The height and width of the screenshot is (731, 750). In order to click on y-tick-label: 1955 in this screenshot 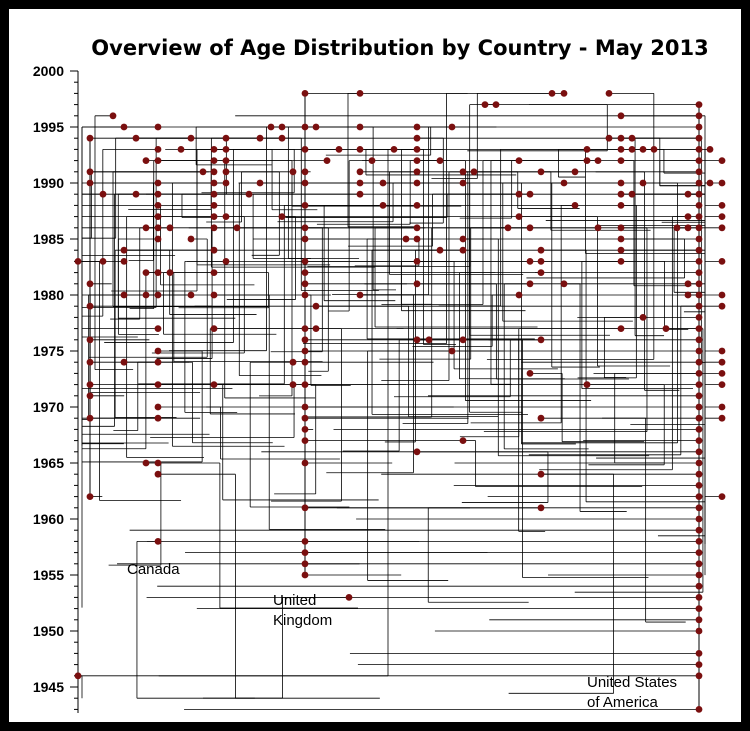, I will do `click(48, 575)`.